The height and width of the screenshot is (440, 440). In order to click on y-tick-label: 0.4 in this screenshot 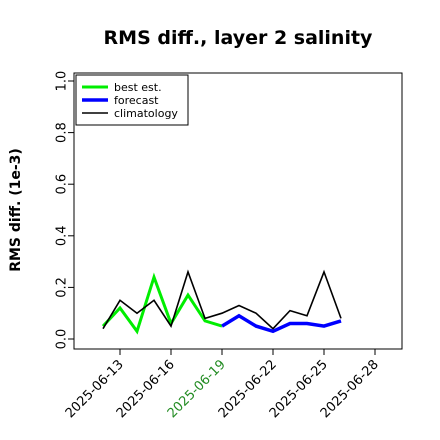, I will do `click(62, 235)`.